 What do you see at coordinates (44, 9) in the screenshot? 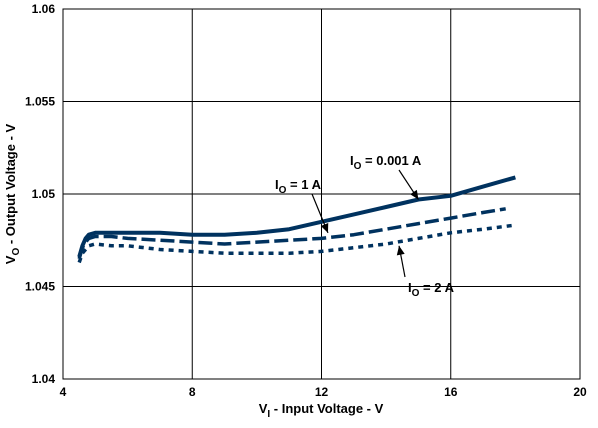
I see `y-tick-label: 1.06` at bounding box center [44, 9].